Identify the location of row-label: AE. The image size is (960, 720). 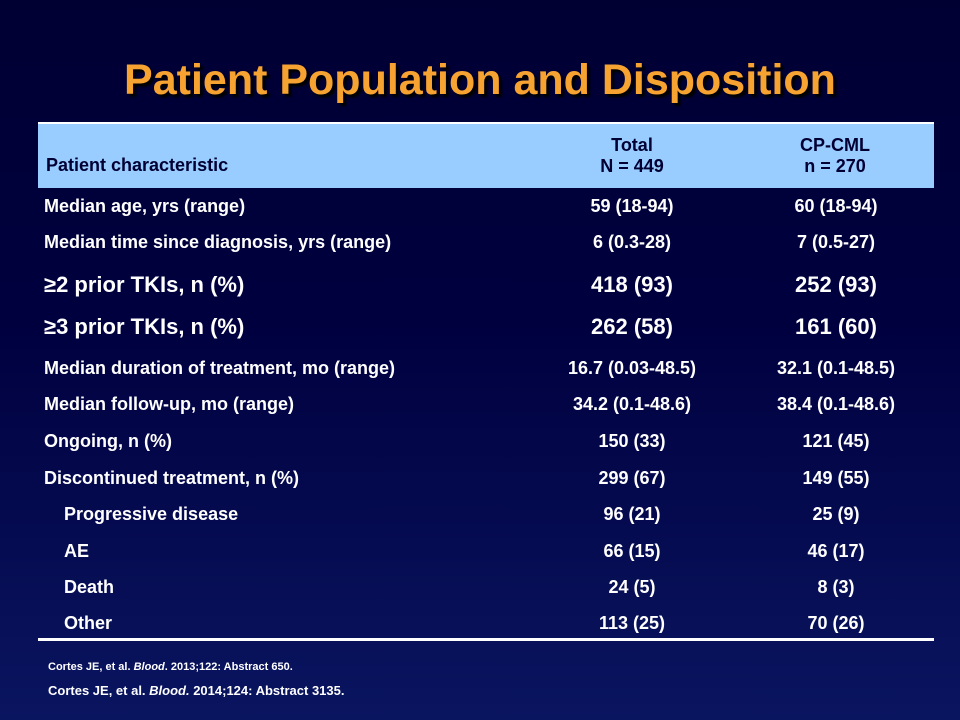
(77, 551).